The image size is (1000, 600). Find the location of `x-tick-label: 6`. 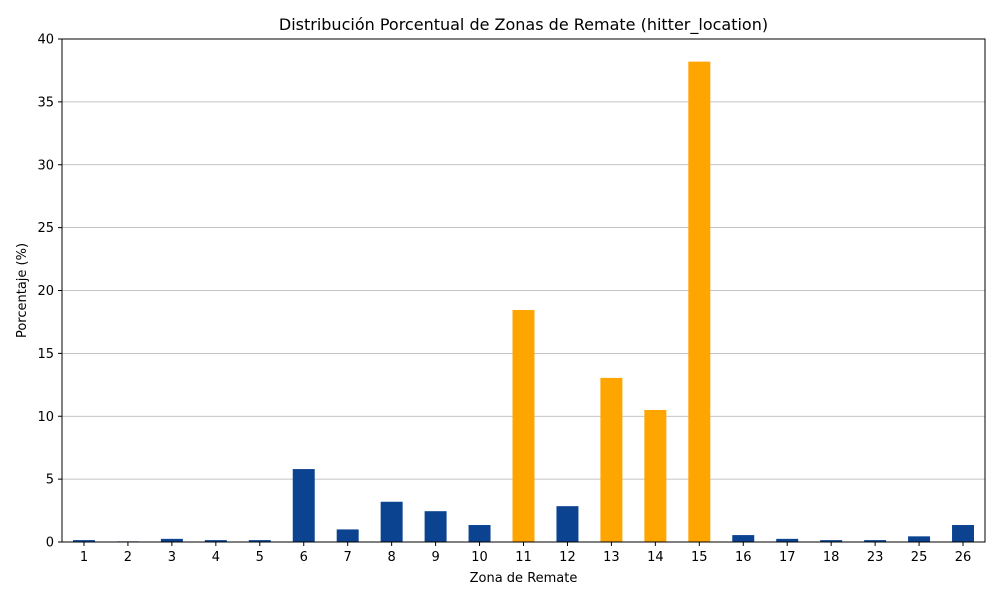

x-tick-label: 6 is located at coordinates (304, 557).